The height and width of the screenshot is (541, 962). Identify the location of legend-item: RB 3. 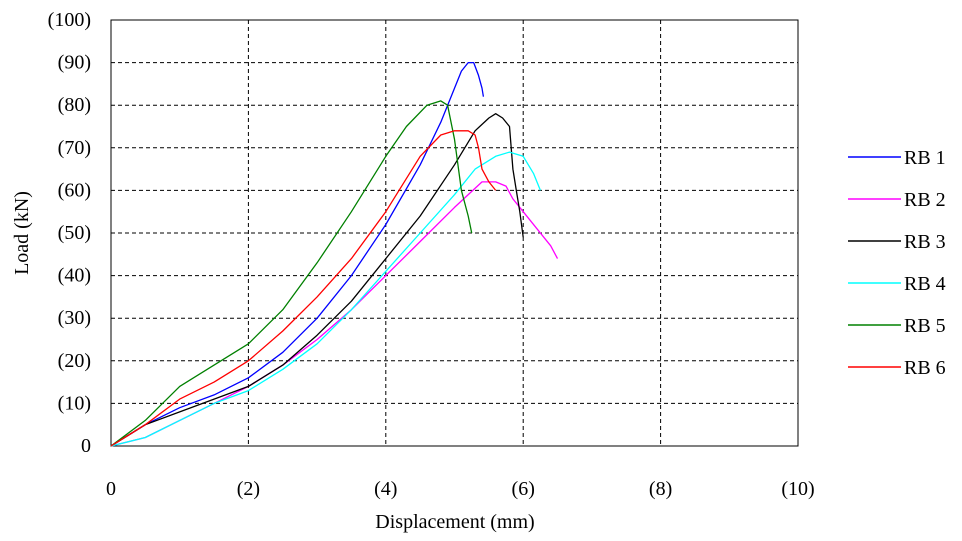
(897, 242).